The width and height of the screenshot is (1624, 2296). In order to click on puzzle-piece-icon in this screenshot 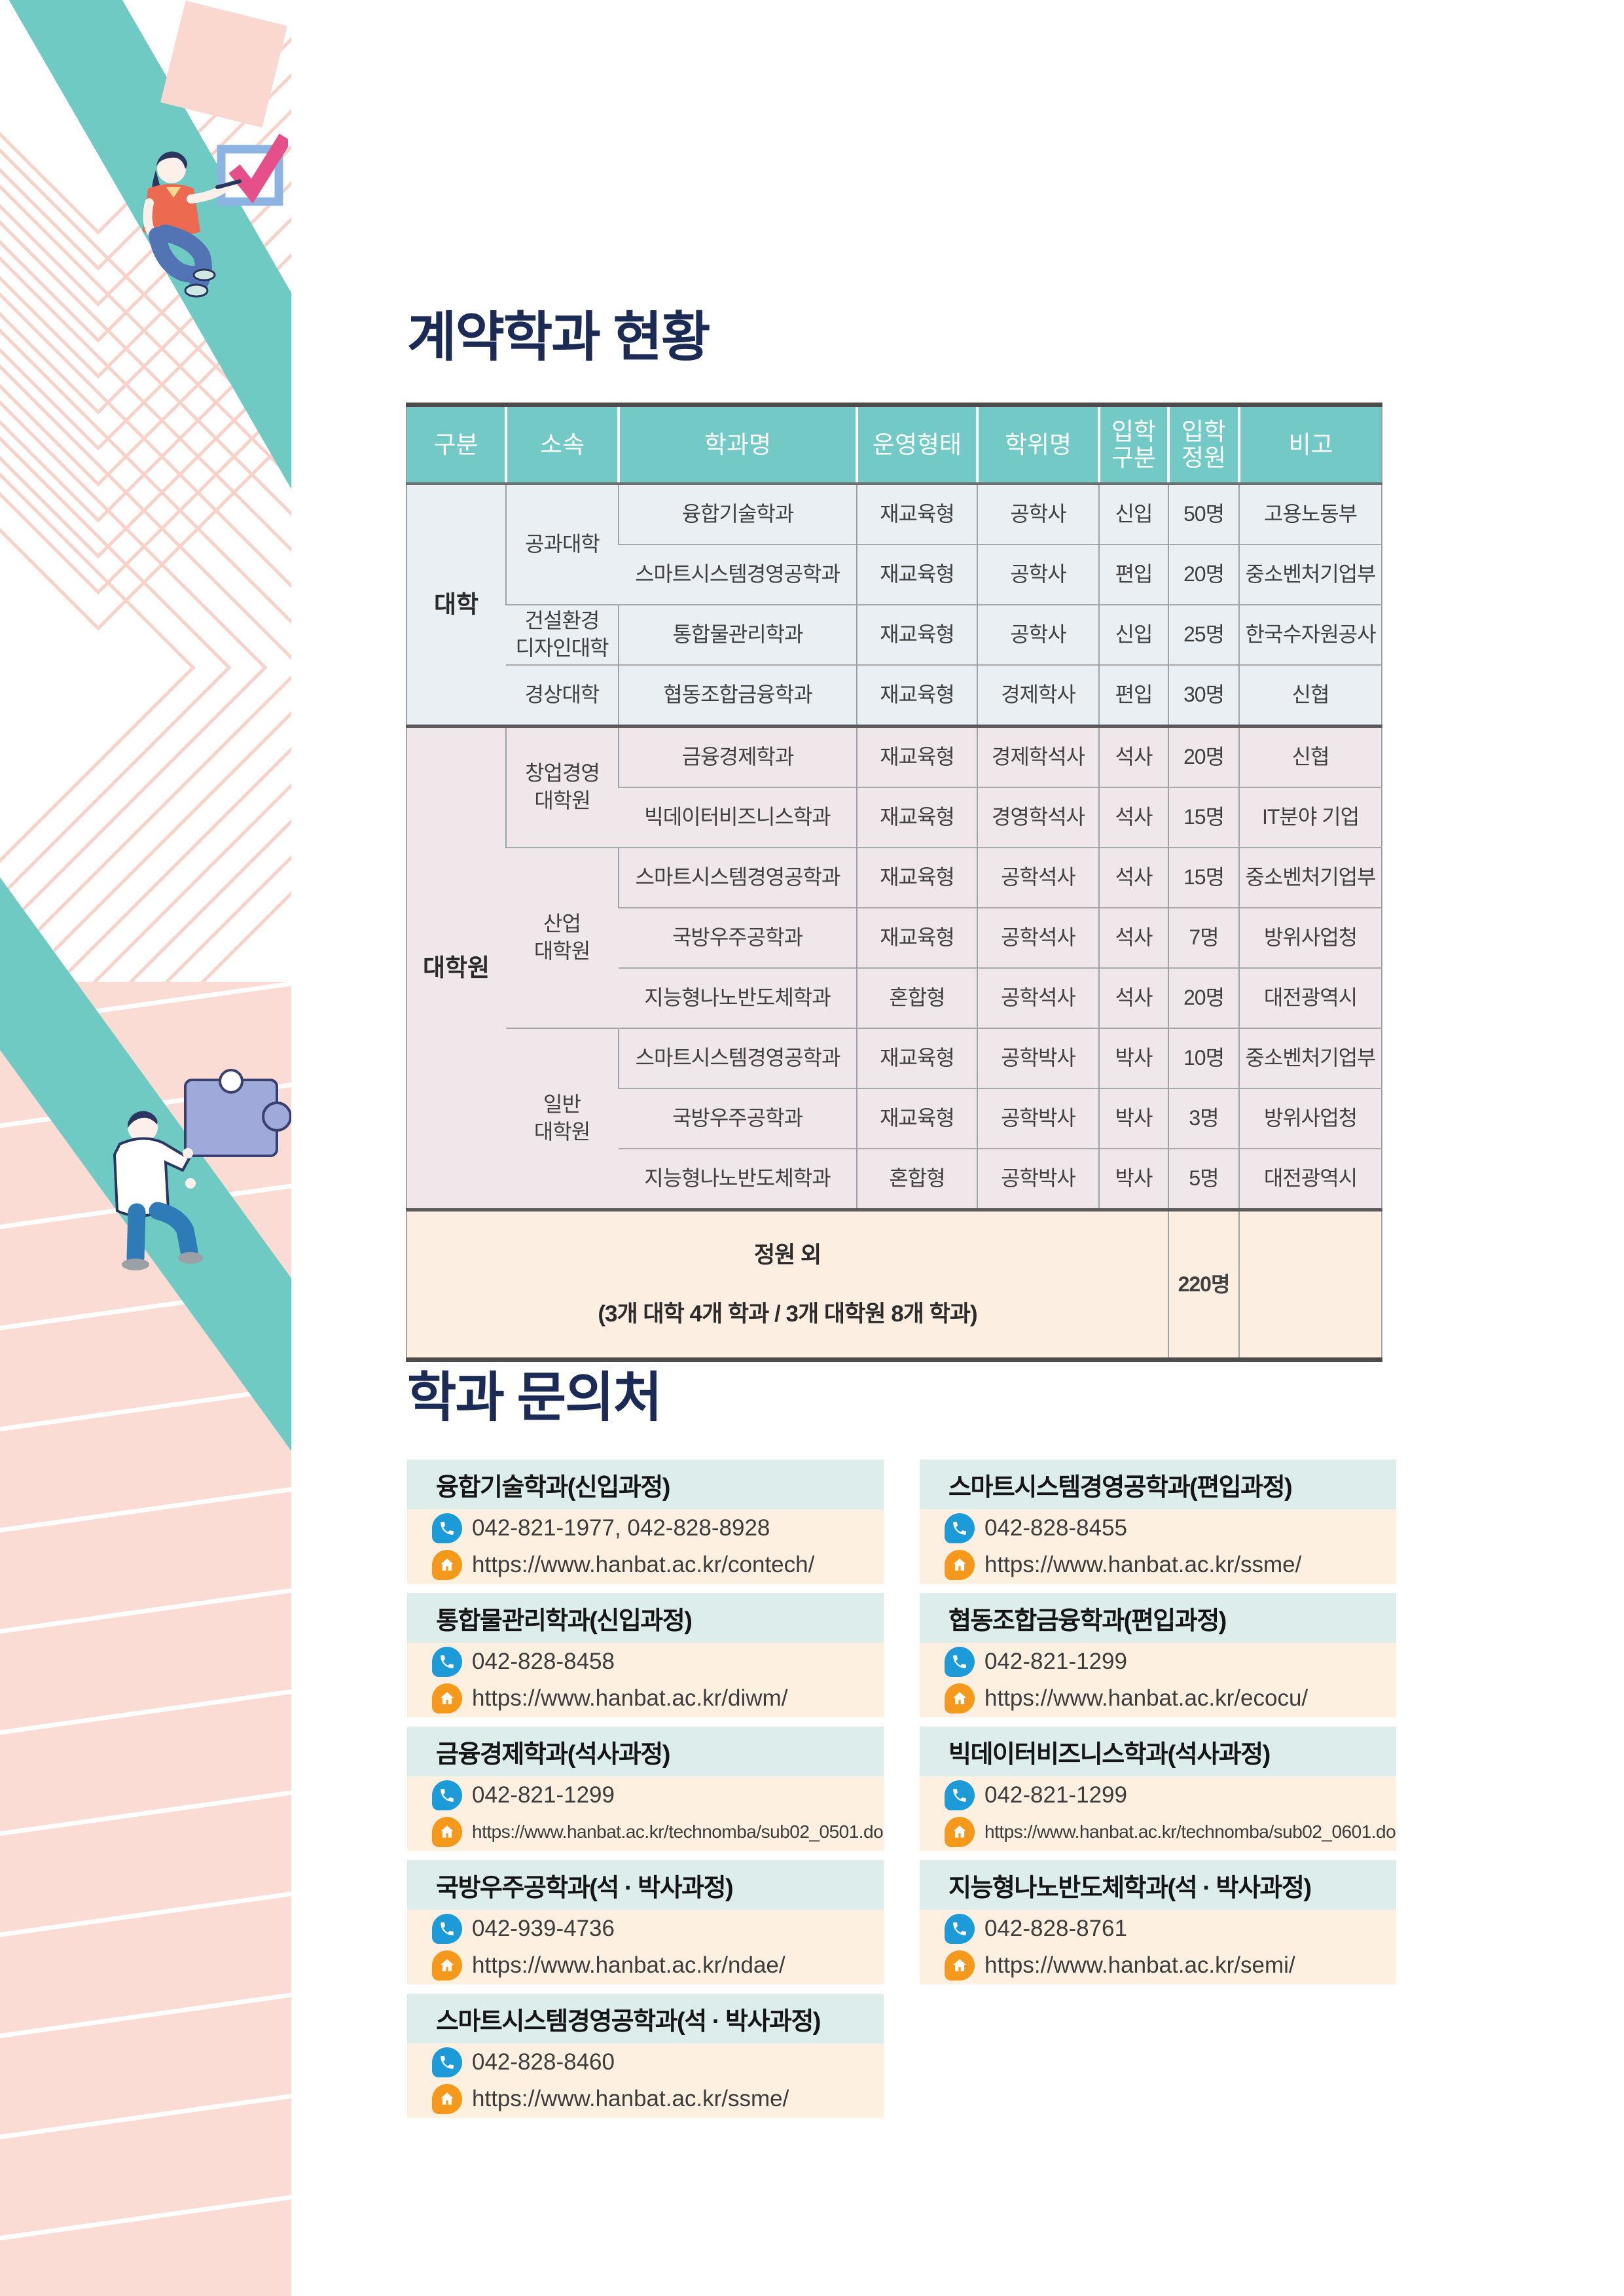, I will do `click(237, 1113)`.